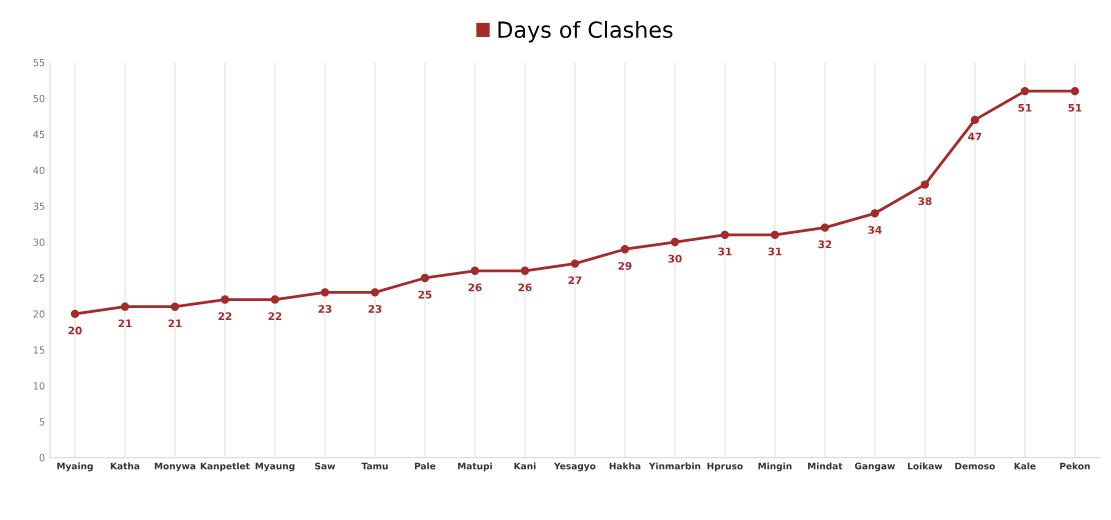 This screenshot has height=520, width=1111. What do you see at coordinates (625, 466) in the screenshot?
I see `x-tick-label: Hakha` at bounding box center [625, 466].